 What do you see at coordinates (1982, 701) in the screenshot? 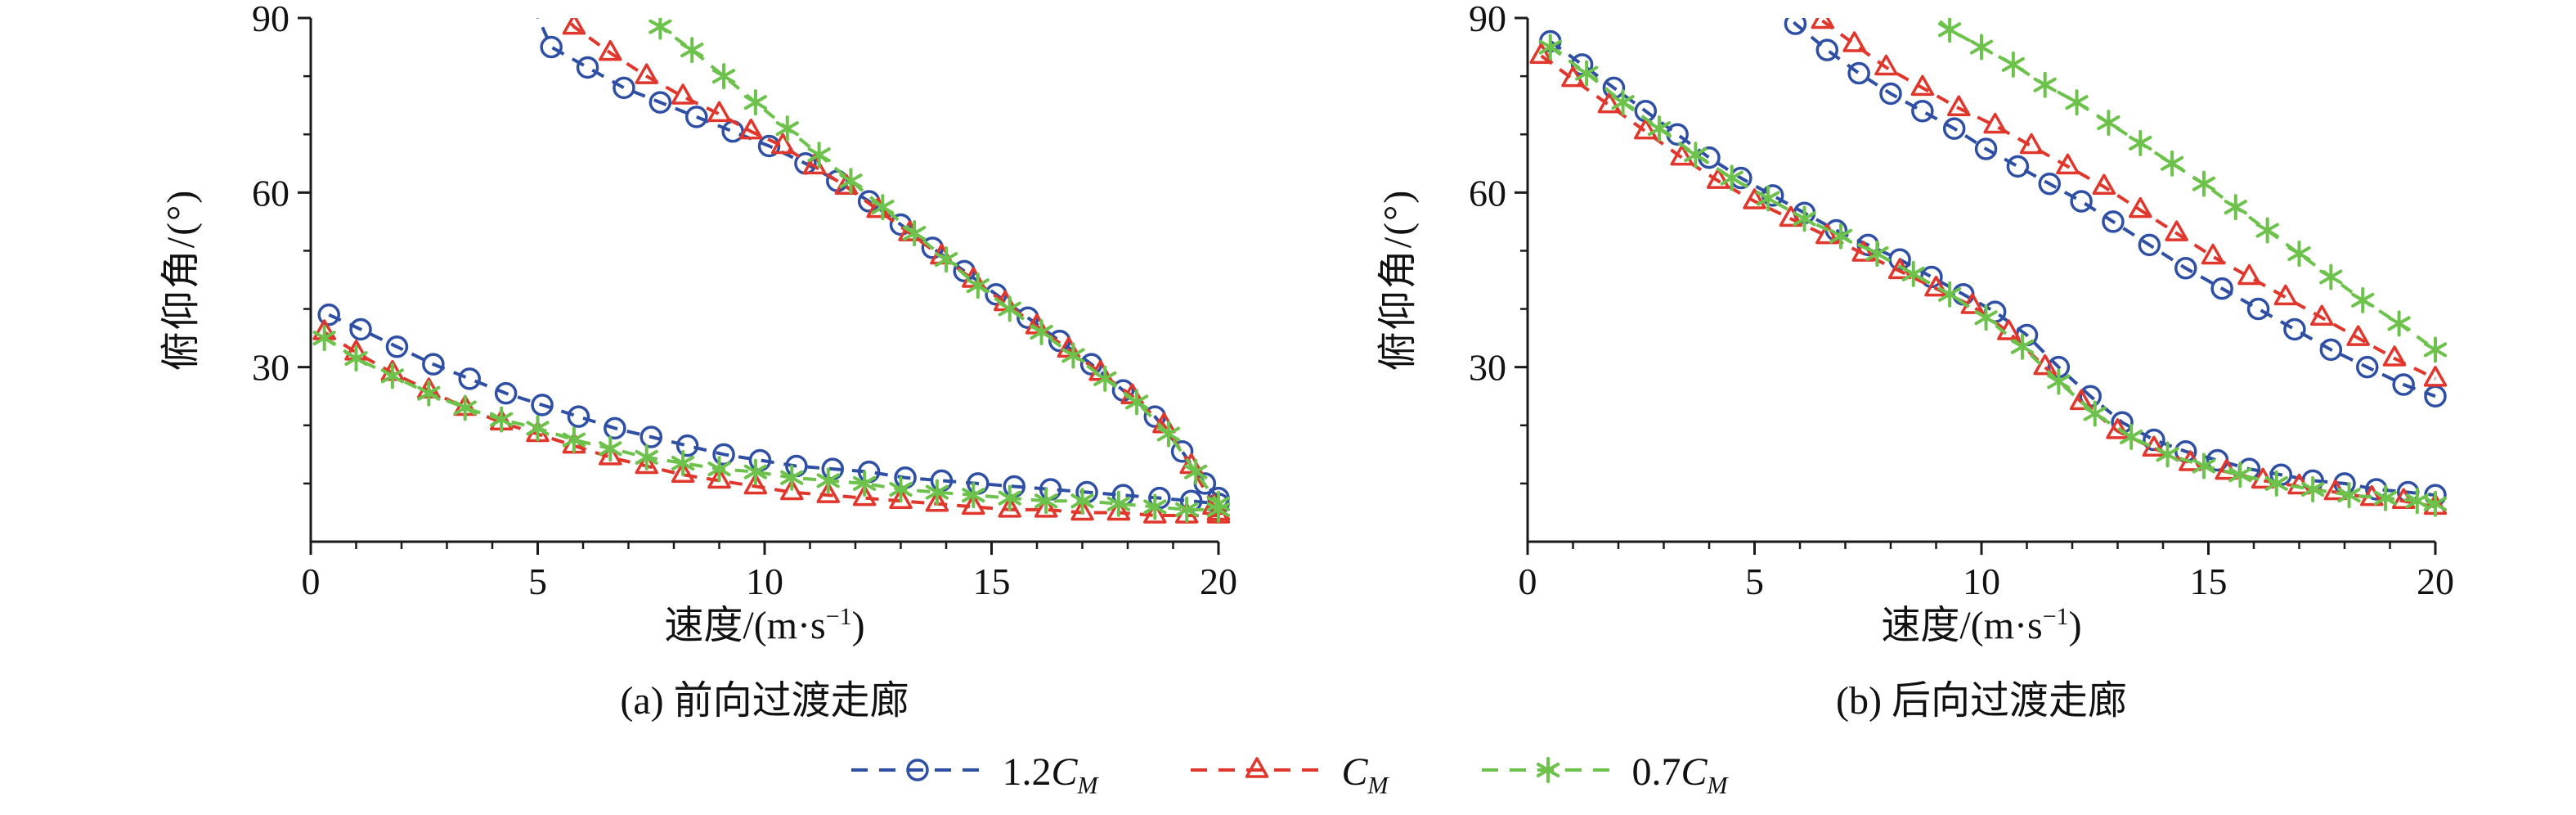
I see `subplot-b-caption: (b) 后向过渡走廊` at bounding box center [1982, 701].